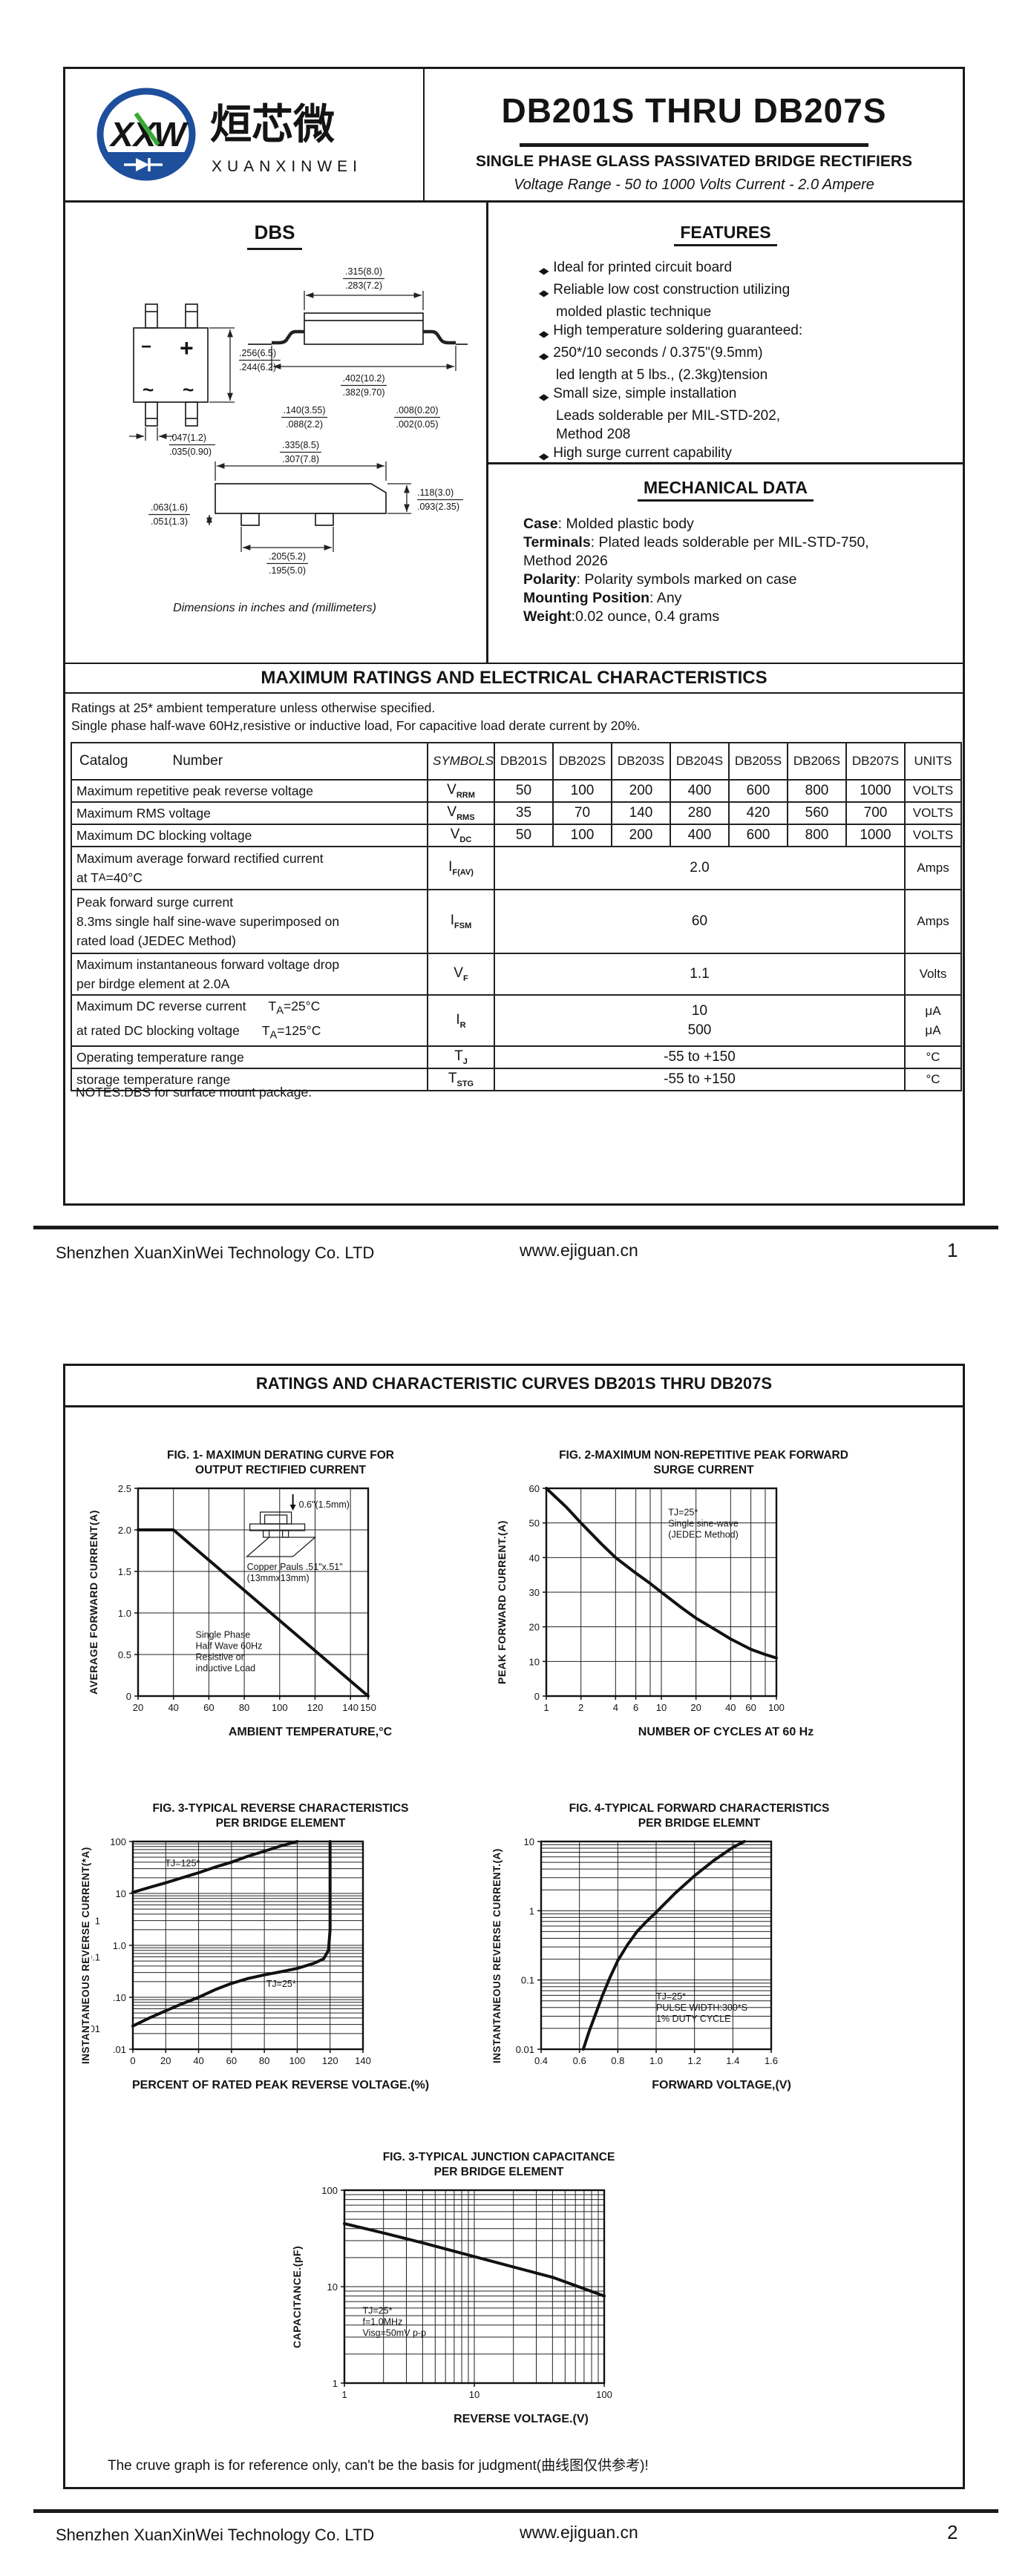 Image resolution: width=1031 pixels, height=2576 pixels. Describe the element at coordinates (297, 2297) in the screenshot. I see `figure-5-ylabel: CAPACITANCE.(pF)` at that location.